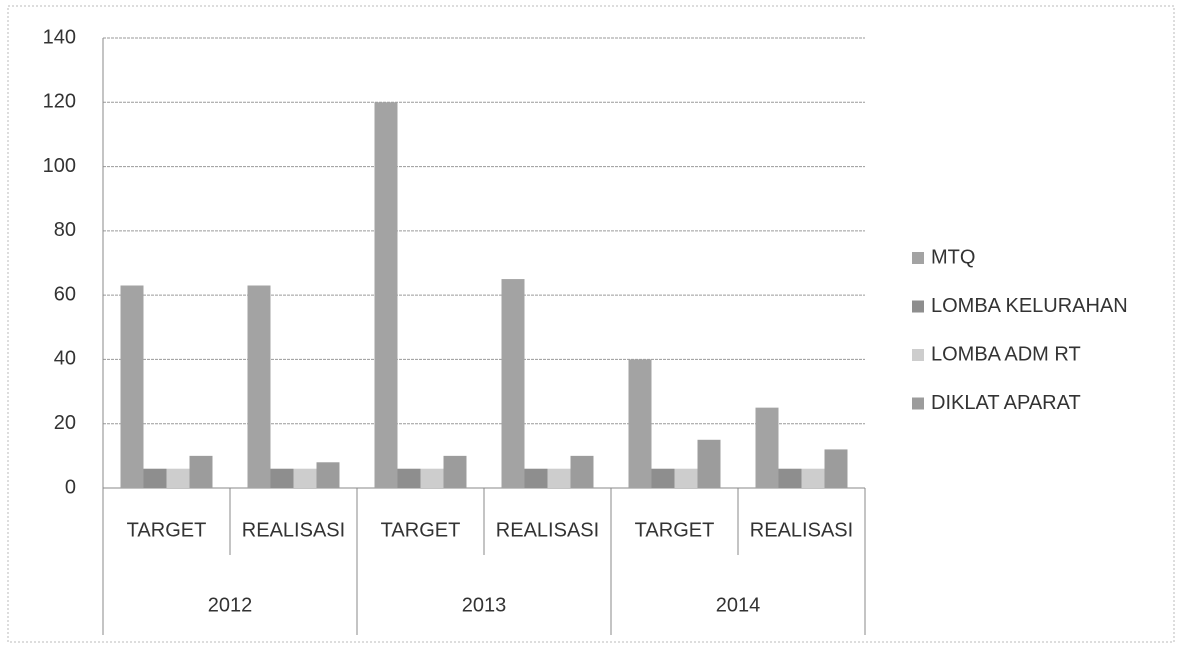  Describe the element at coordinates (65, 359) in the screenshot. I see `y-tick-label: 40` at that location.